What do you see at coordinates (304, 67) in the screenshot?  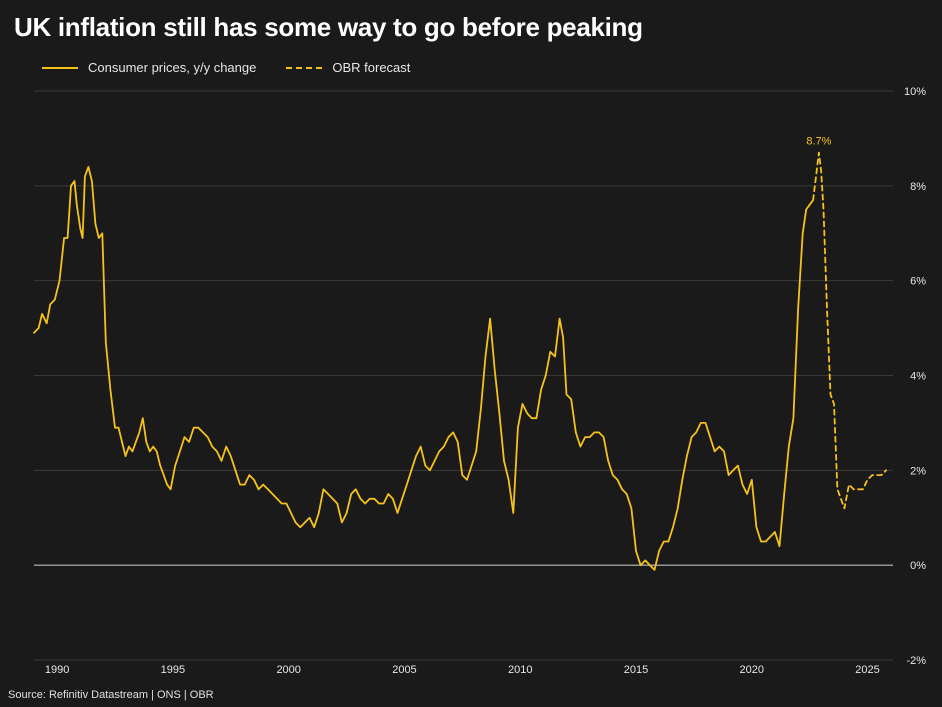 I see `legend-swatch-dashed` at bounding box center [304, 67].